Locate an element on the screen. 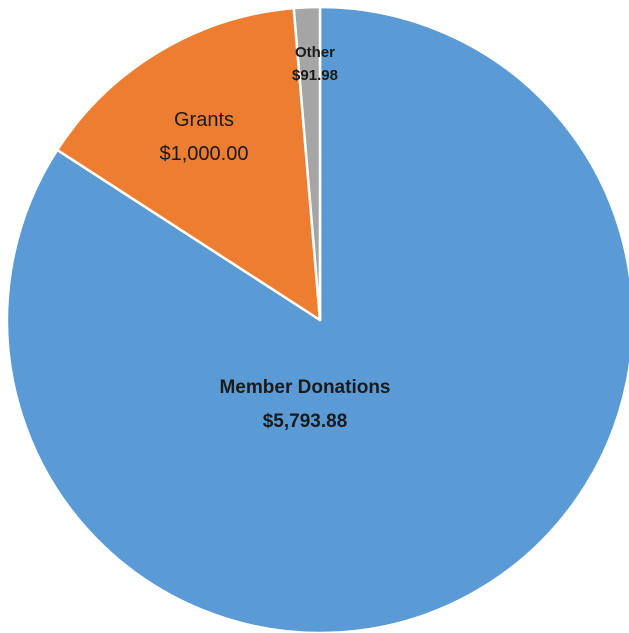 The image size is (629, 633). slice-label-other: Other is located at coordinates (315, 52).